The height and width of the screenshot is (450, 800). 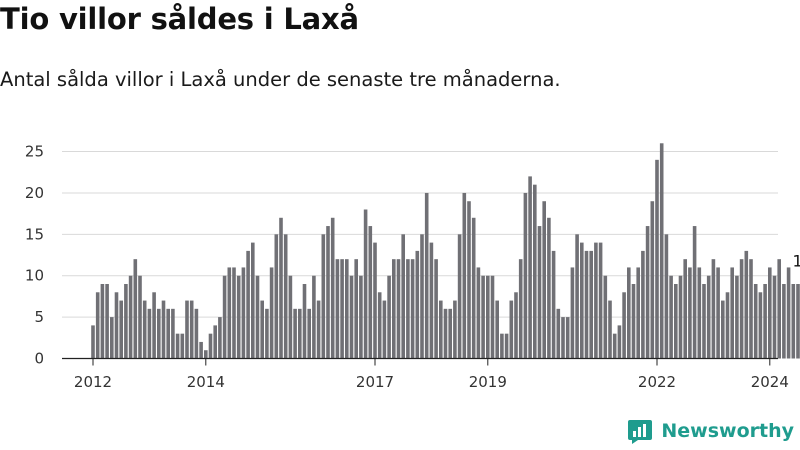 I want to click on x-tick-label: 2019, so click(x=488, y=382).